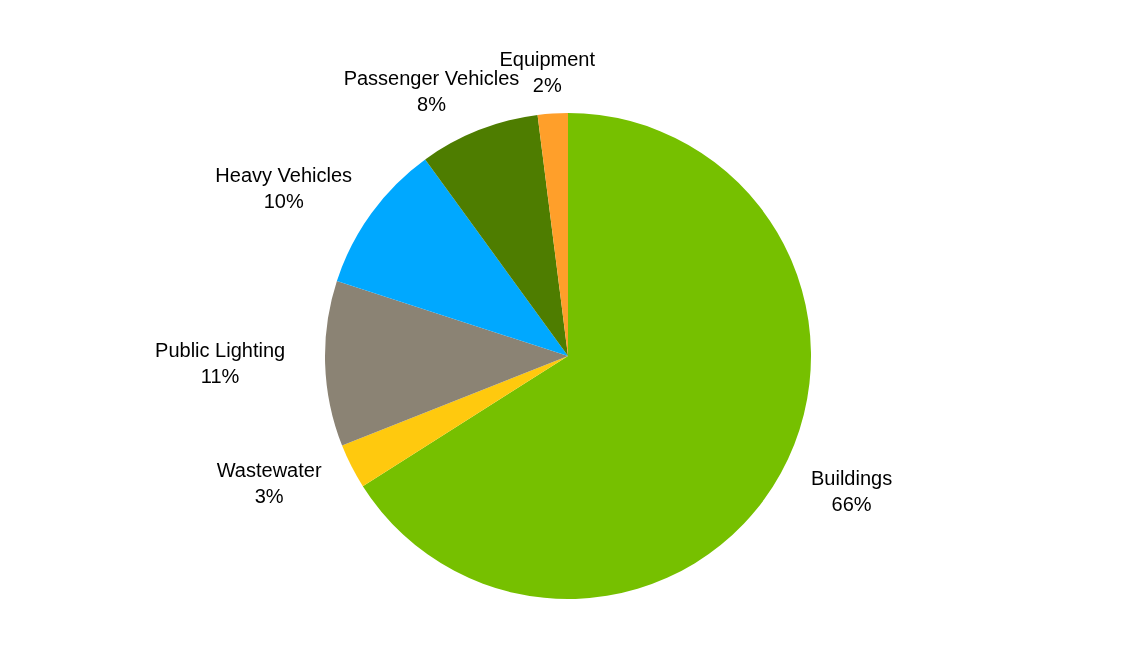  Describe the element at coordinates (284, 175) in the screenshot. I see `slice-label: Heavy Vehicles` at that location.